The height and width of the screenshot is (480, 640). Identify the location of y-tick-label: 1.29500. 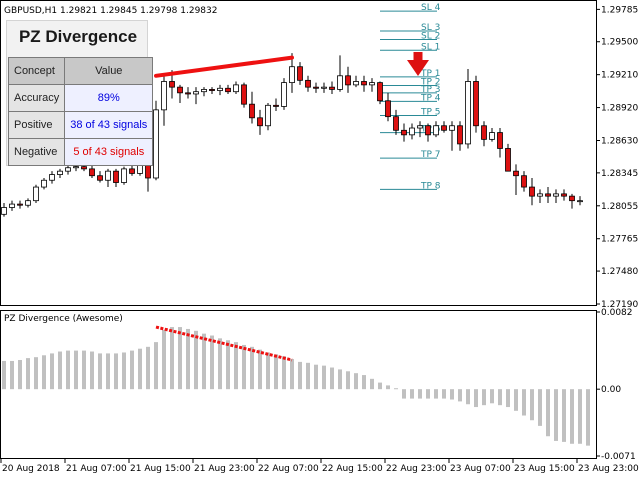
(619, 43).